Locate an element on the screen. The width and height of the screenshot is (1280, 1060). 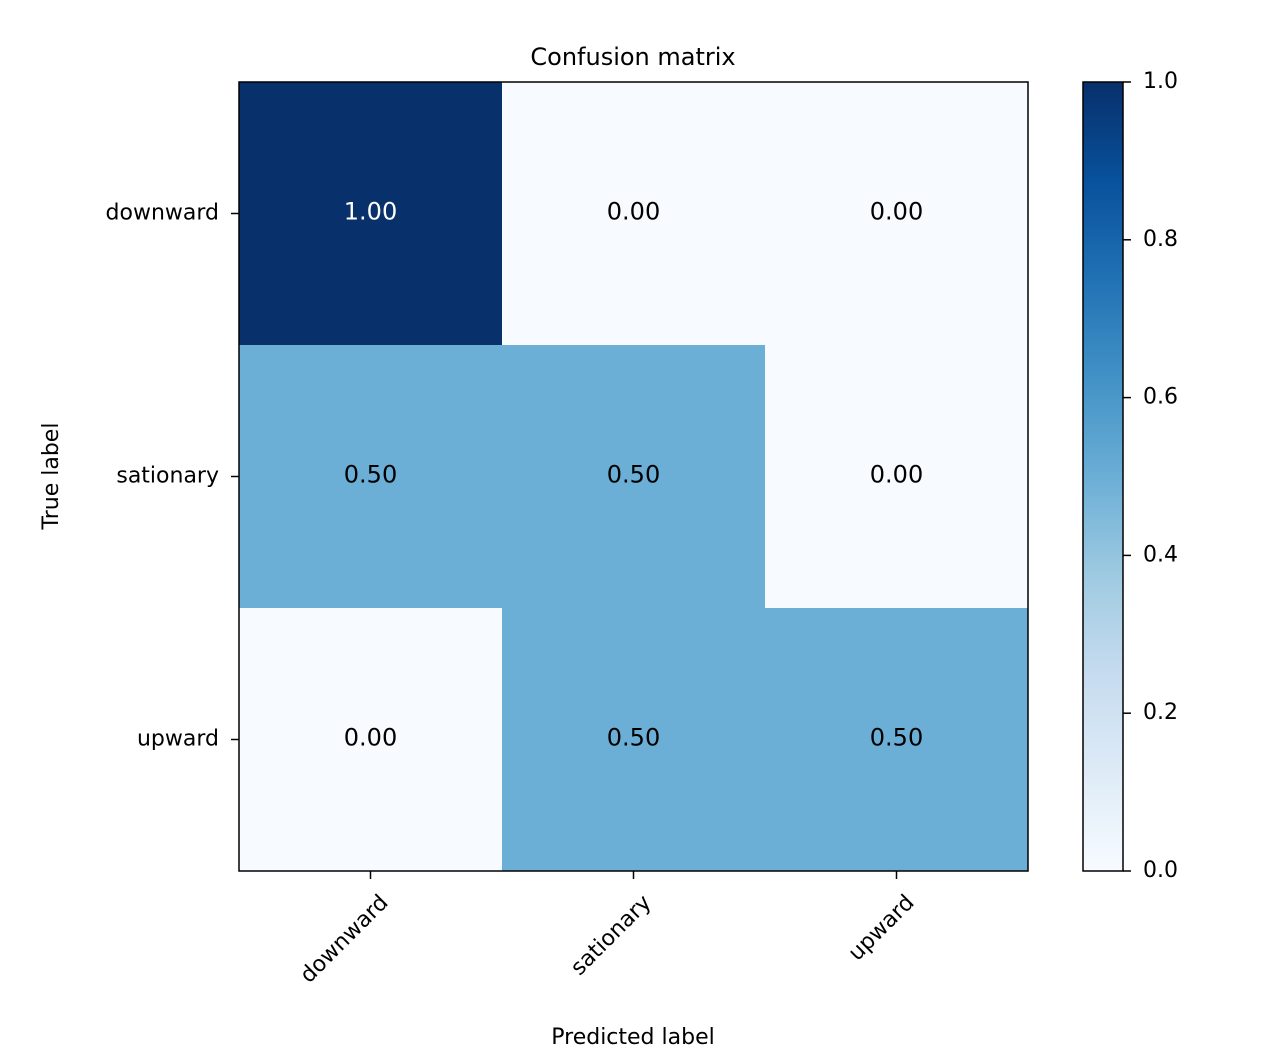
colorbar-tick-label: 0.0 is located at coordinates (1160, 870).